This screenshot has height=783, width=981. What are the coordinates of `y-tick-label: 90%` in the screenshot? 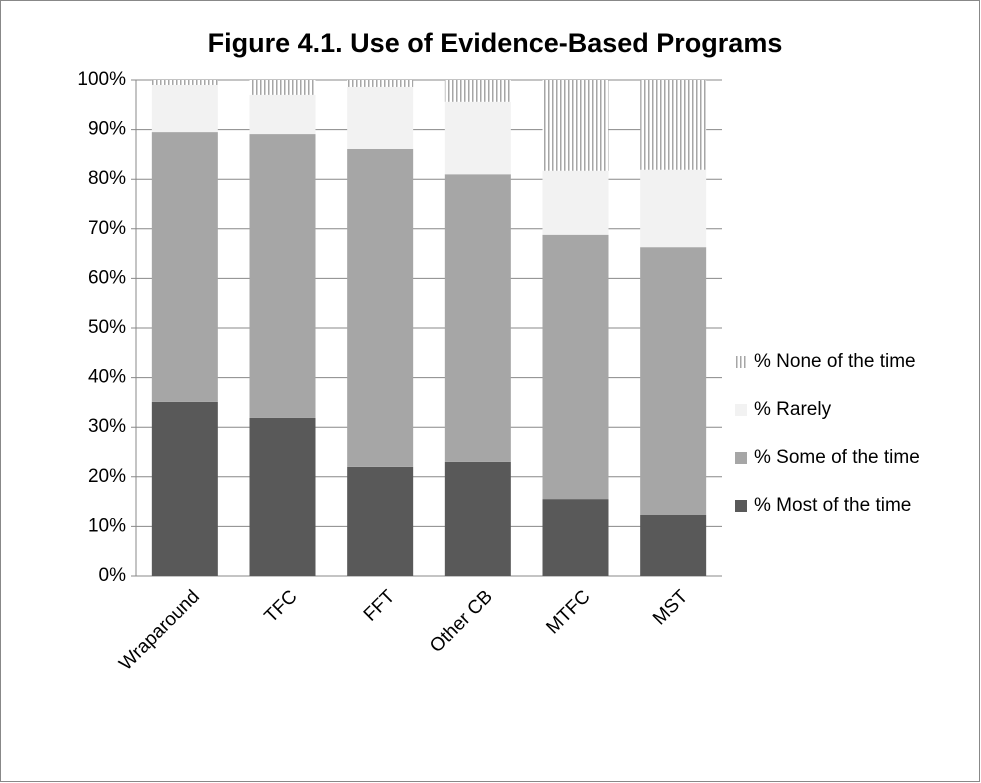 It's located at (107, 129).